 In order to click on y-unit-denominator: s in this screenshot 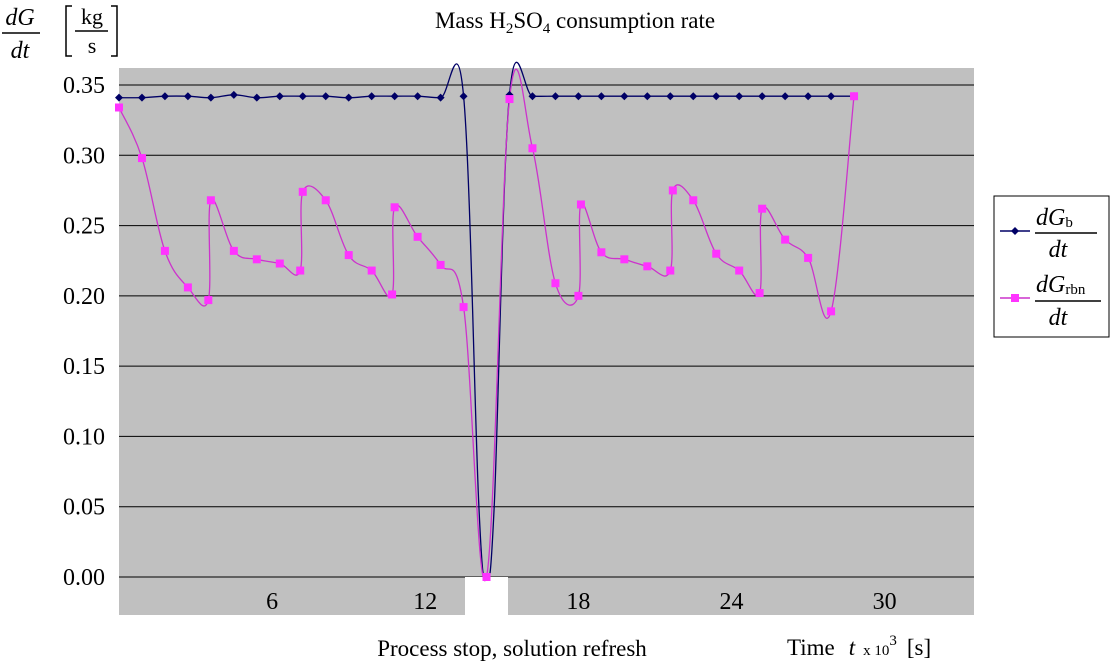, I will do `click(92, 45)`.